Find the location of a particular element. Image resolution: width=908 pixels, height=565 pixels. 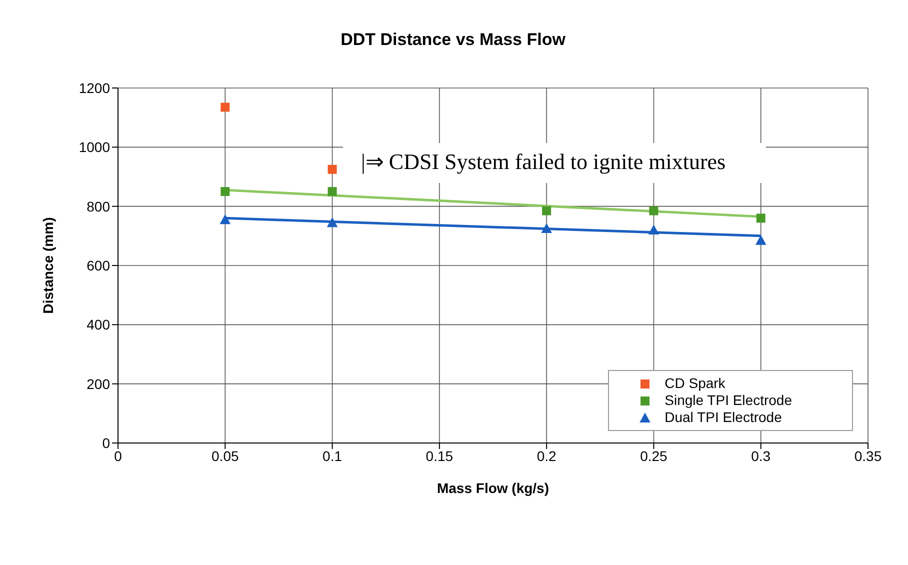

y-axis-title: Distance (mm) is located at coordinates (48, 265).